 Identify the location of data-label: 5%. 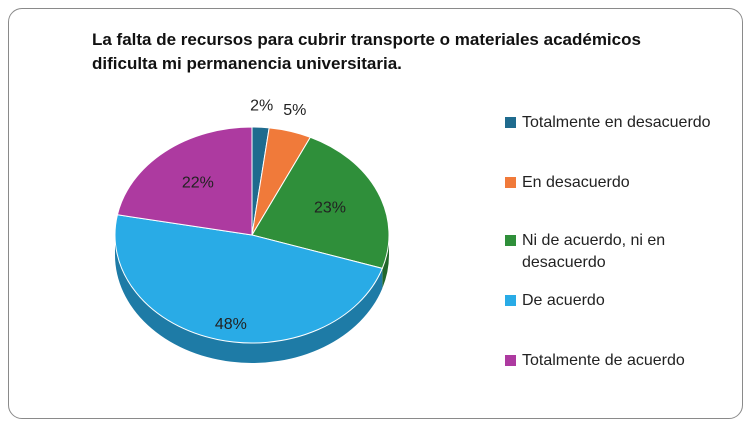
(294, 110).